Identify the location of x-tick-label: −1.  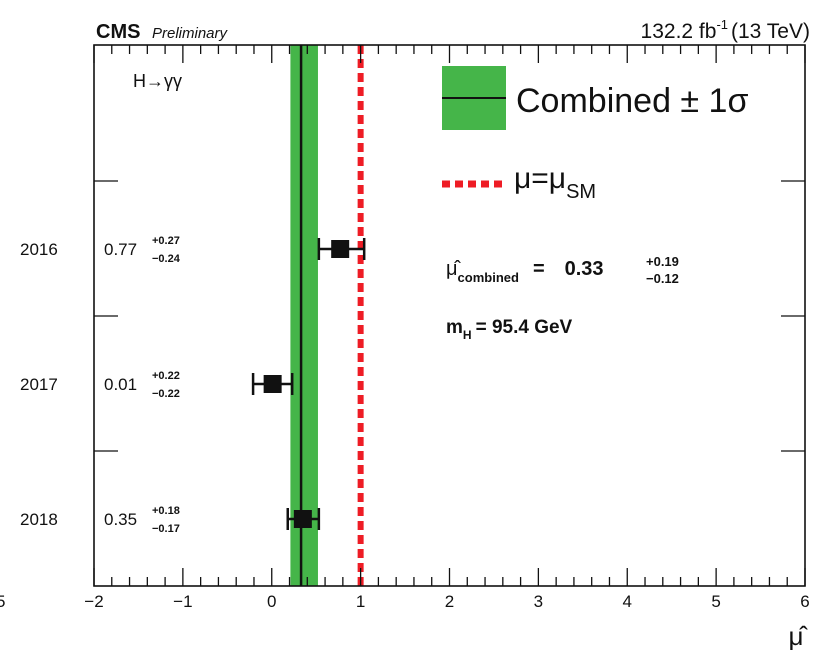
(182, 601).